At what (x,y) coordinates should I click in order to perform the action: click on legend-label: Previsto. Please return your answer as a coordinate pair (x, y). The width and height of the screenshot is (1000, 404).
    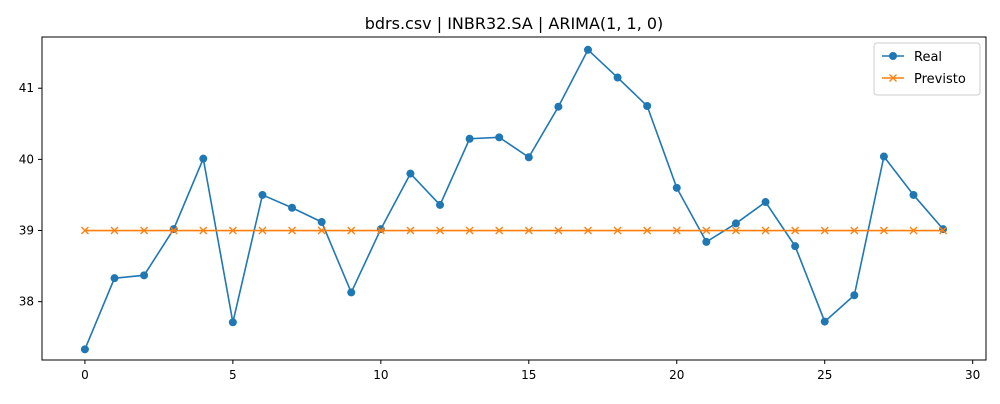
    Looking at the image, I should click on (940, 79).